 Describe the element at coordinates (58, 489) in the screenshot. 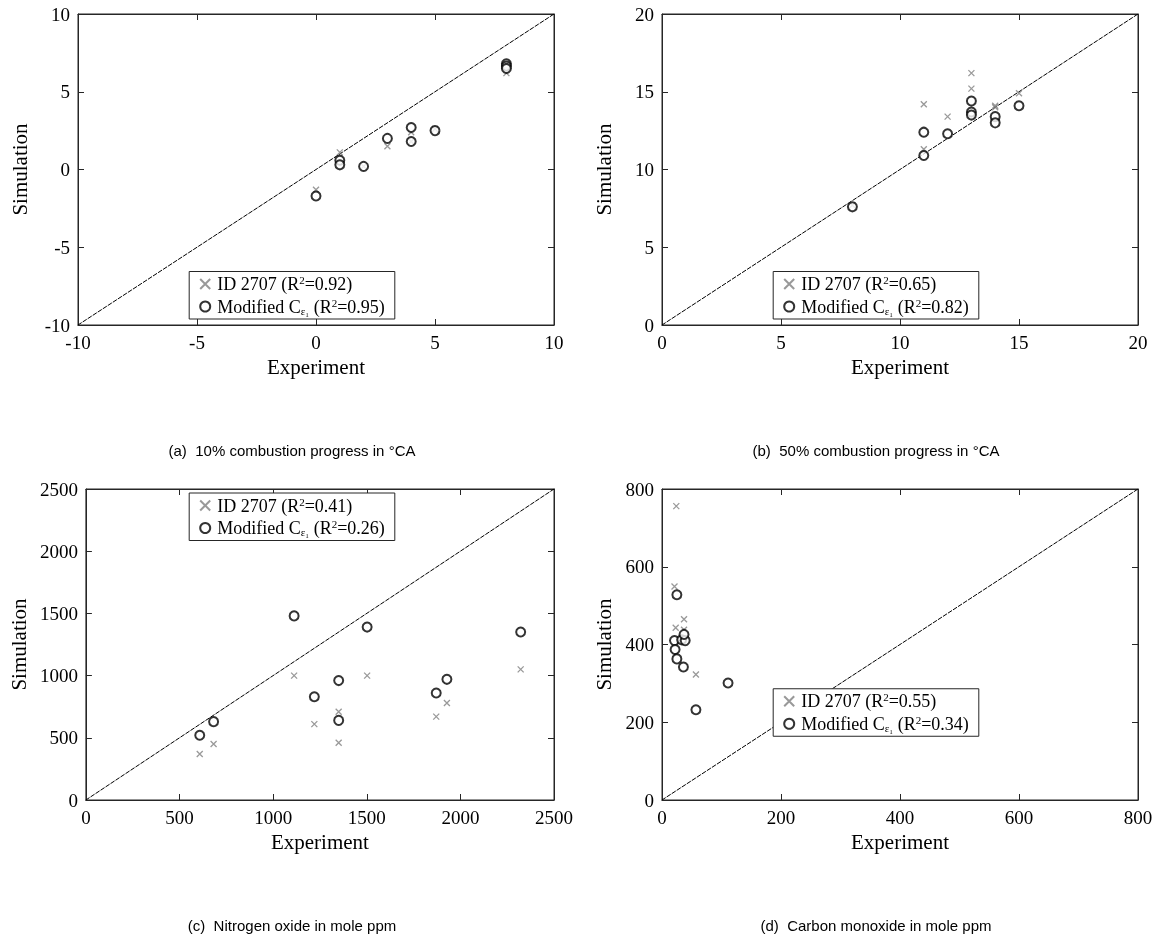

I see `y-tick-label: 2500` at that location.